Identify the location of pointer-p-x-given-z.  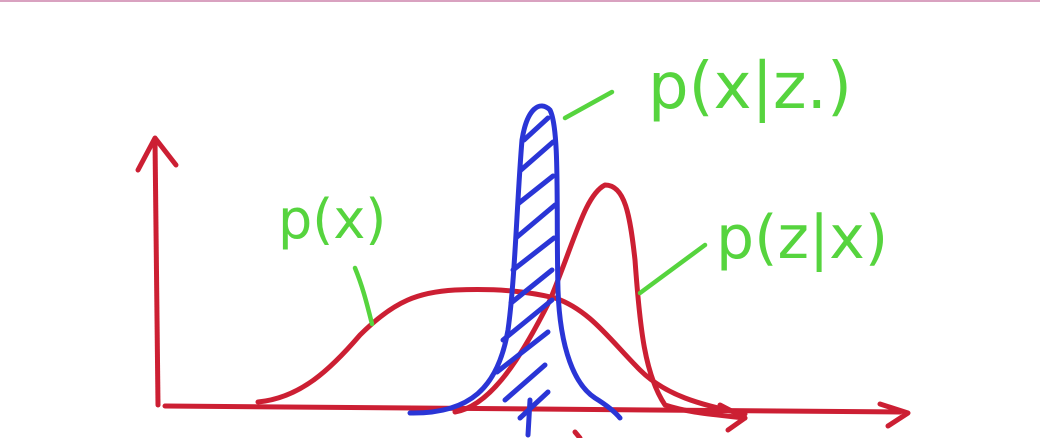
(588, 105).